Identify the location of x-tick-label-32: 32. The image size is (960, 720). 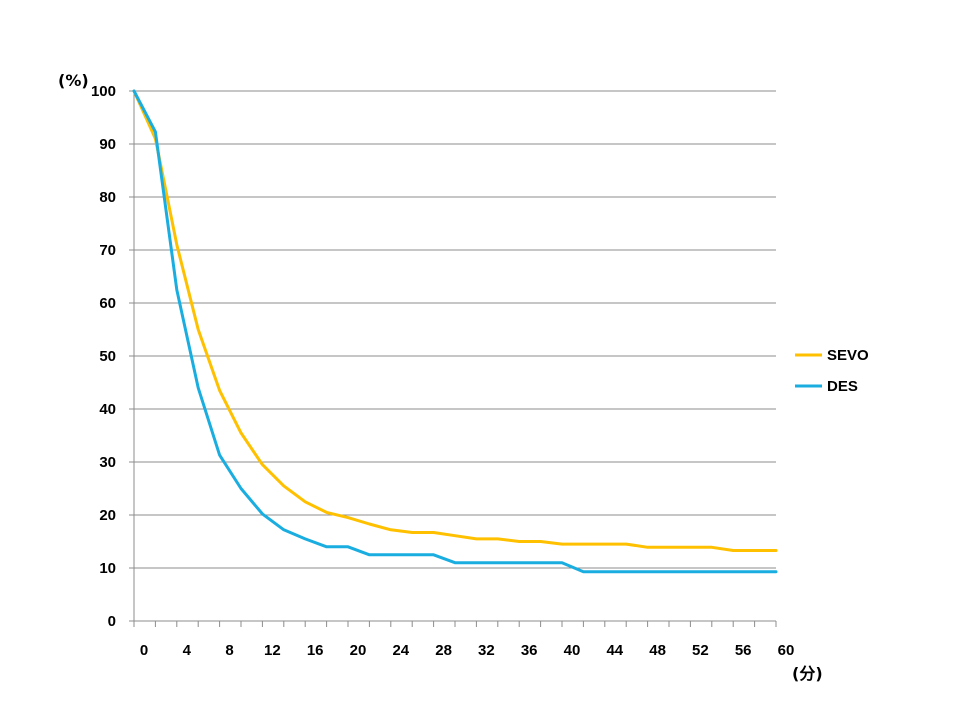
(486, 650).